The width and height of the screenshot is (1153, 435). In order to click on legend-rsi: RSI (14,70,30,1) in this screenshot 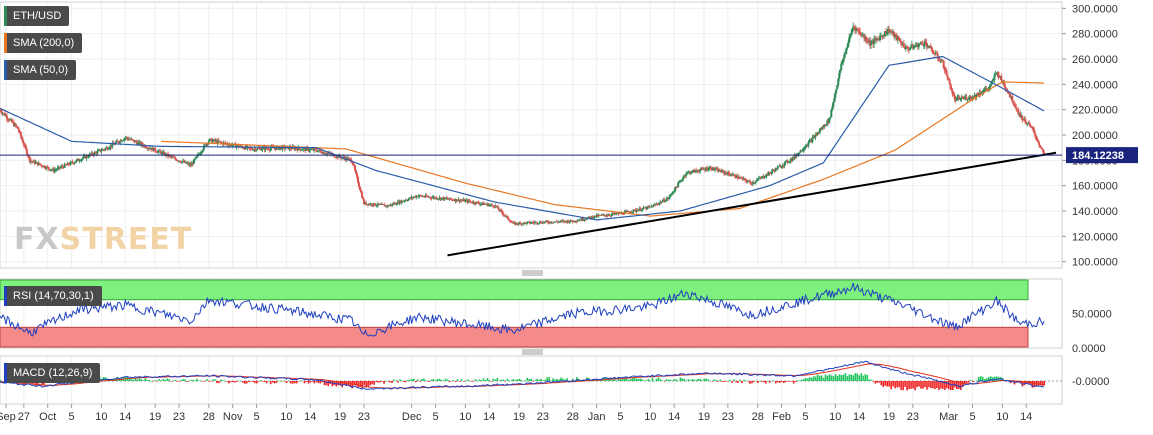, I will do `click(53, 296)`.